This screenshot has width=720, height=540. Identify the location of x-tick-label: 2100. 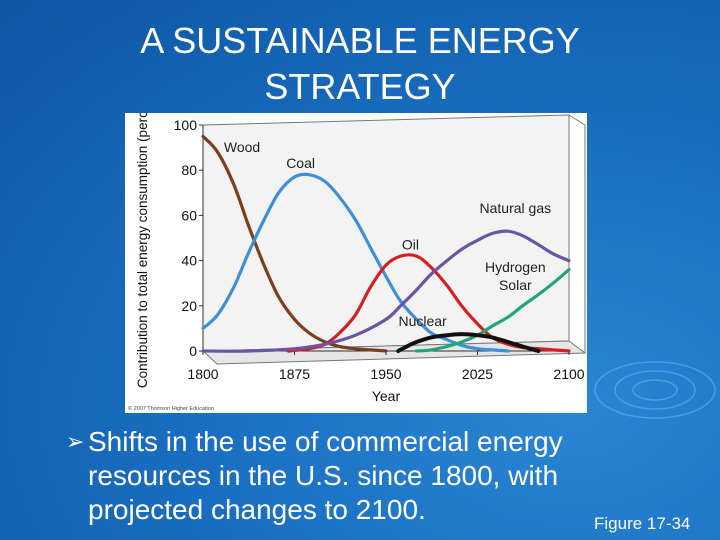
(568, 374).